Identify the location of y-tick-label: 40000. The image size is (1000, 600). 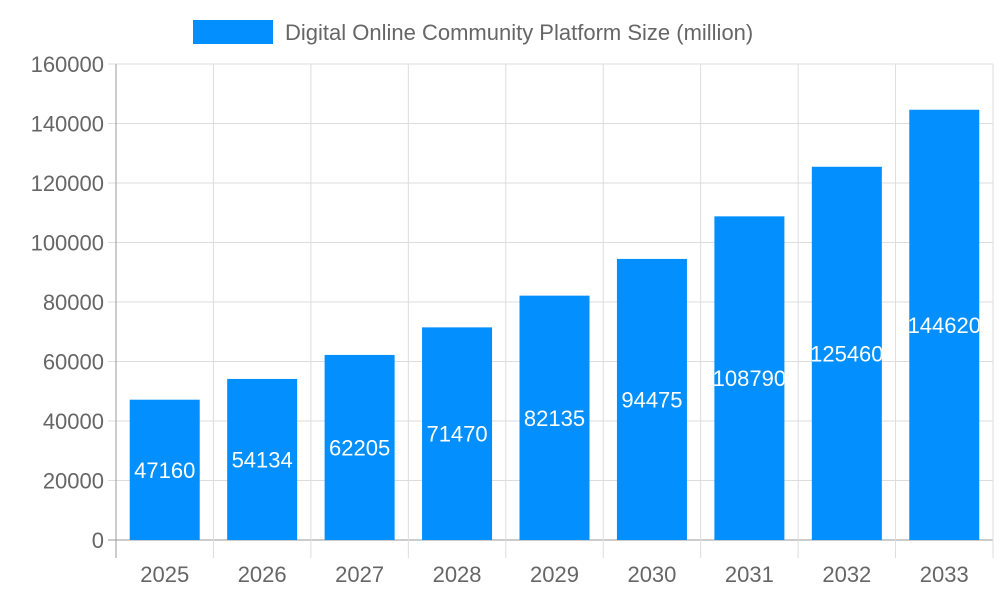
(73, 421).